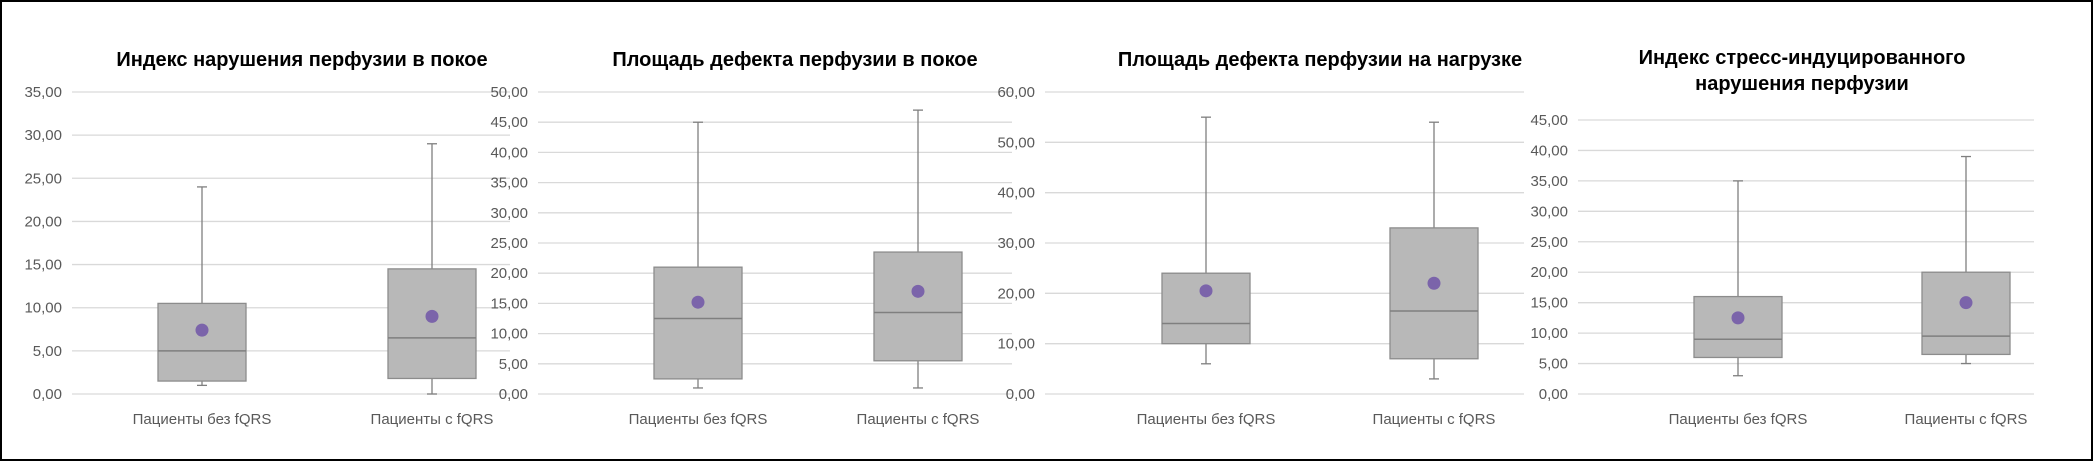 The image size is (2093, 463). I want to click on chart-title-line: Площадь дефекта перфузии в покое, so click(794, 60).